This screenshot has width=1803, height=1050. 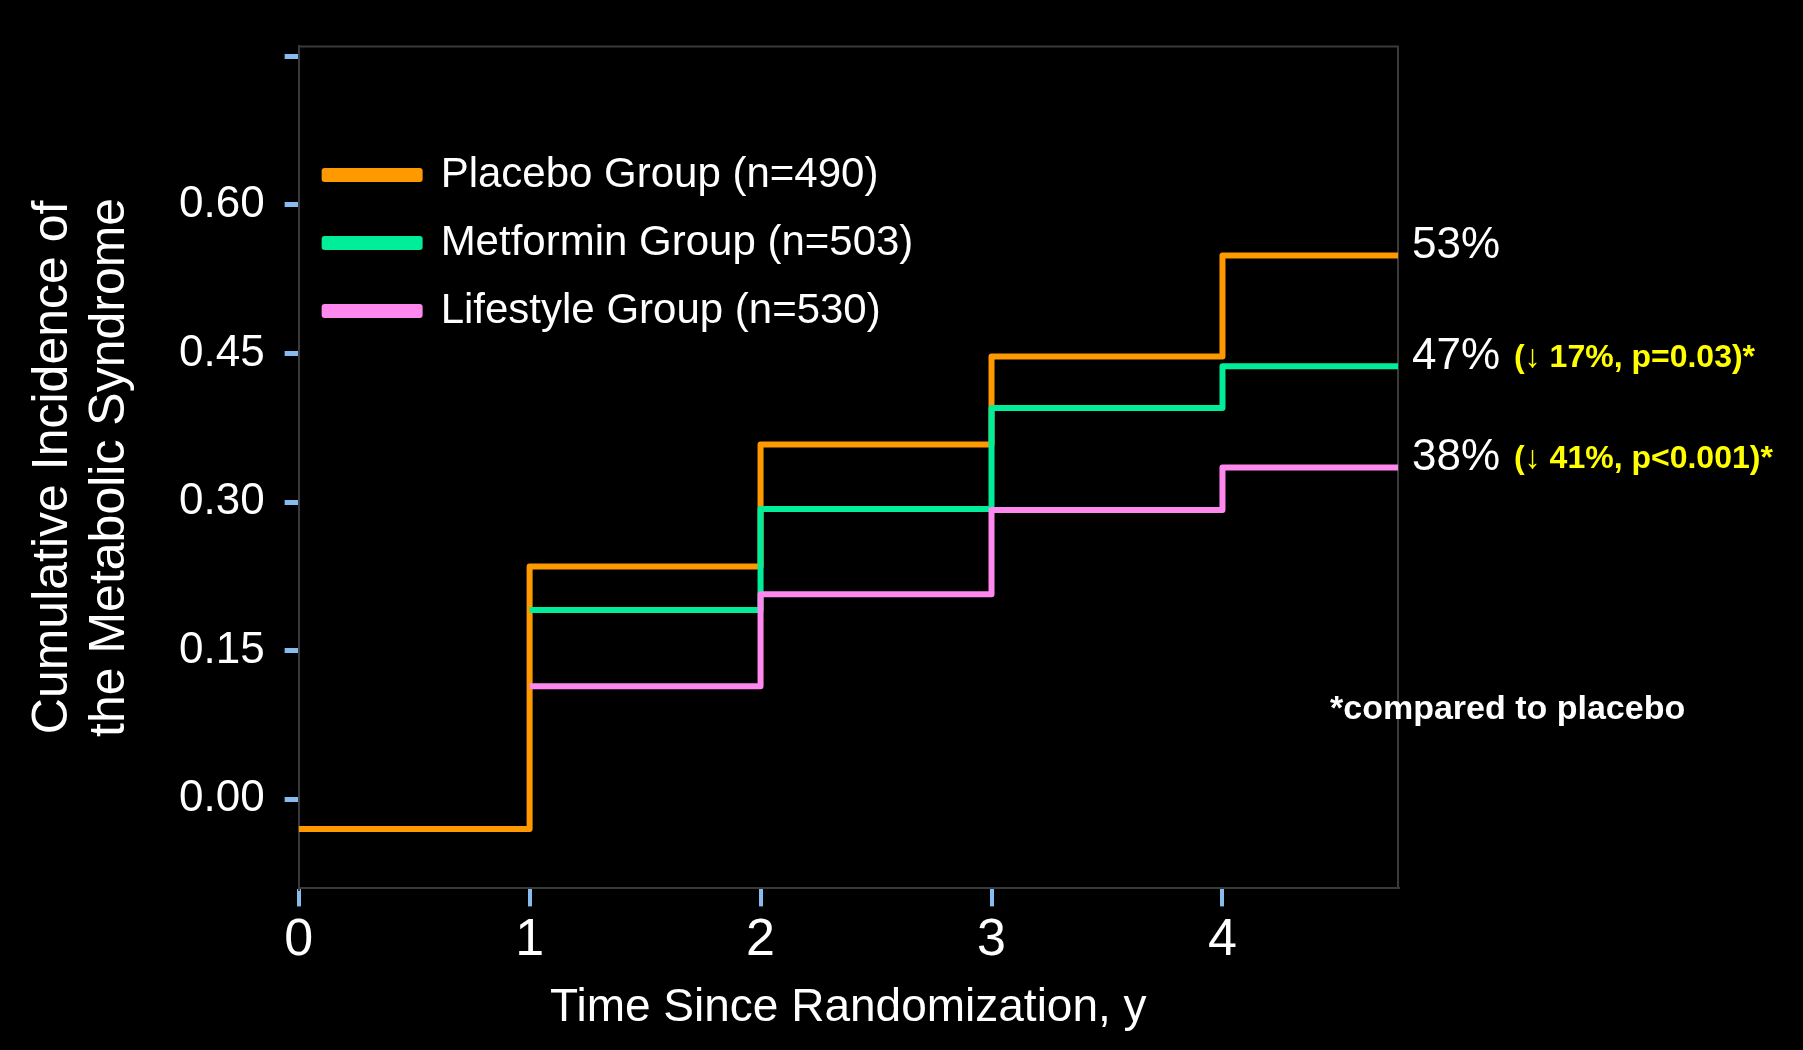 I want to click on y-tick-label: 0.30, so click(x=222, y=499).